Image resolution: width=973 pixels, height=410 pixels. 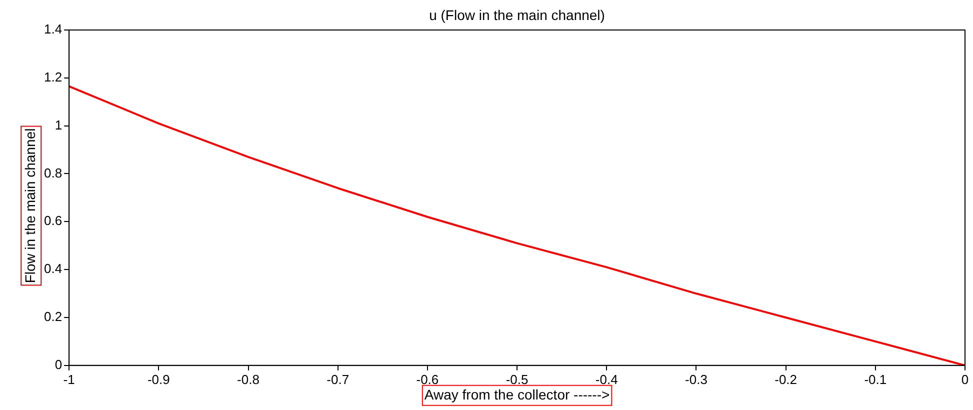 I want to click on x-tick-label: -0.6, so click(x=427, y=379).